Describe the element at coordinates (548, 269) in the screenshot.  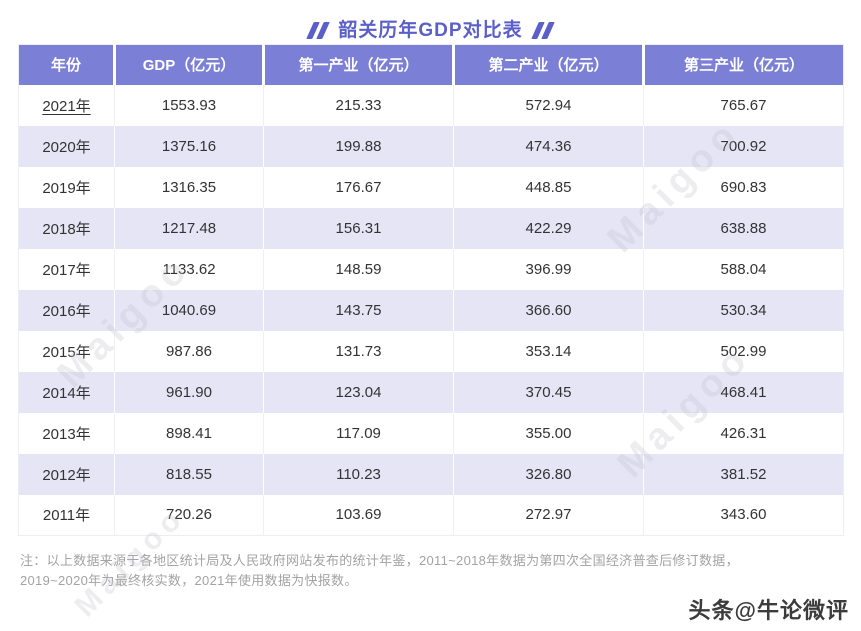
I see `value-cell: 396.99` at that location.